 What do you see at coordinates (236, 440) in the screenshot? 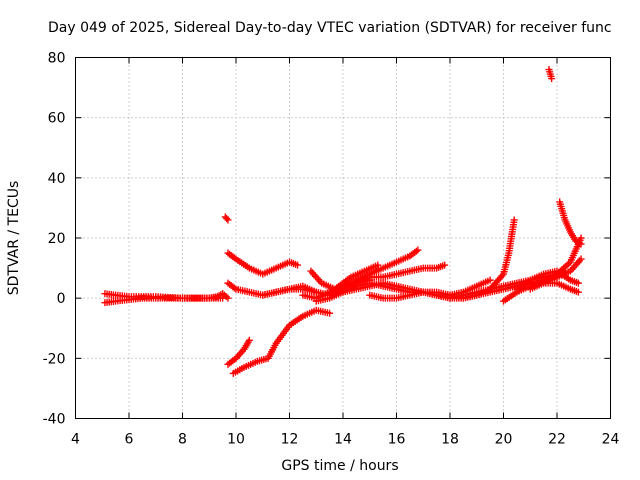
I see `x-tick-label: 10` at bounding box center [236, 440].